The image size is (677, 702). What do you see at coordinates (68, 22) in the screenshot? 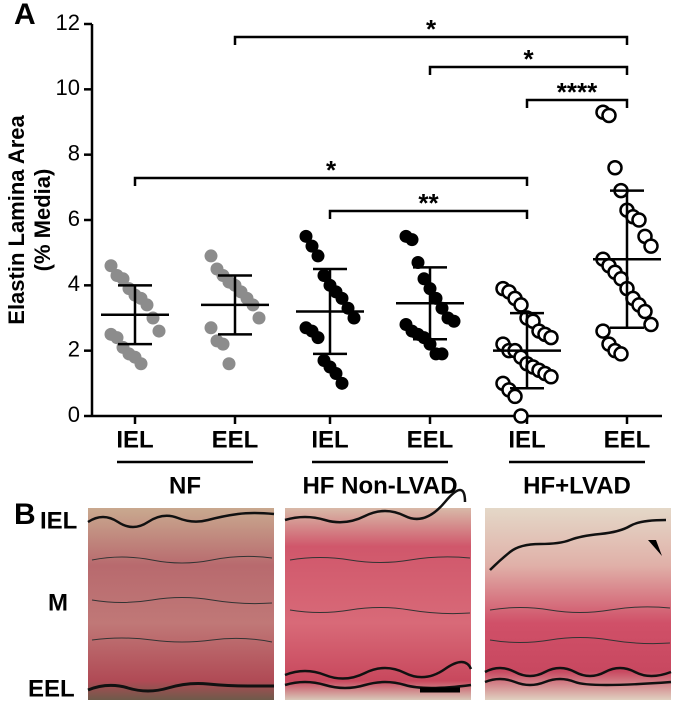
I see `y-tick-label: 12` at bounding box center [68, 22].